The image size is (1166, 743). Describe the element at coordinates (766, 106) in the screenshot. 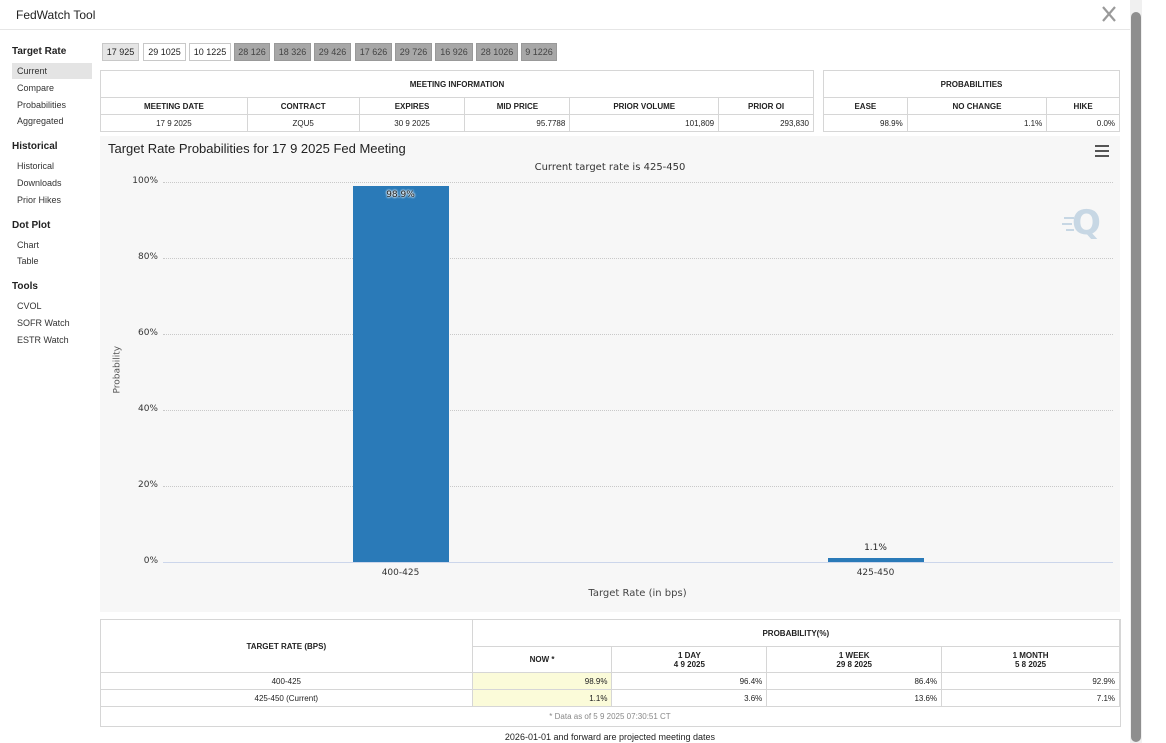

I see `col-header: PRIOR OI` at that location.